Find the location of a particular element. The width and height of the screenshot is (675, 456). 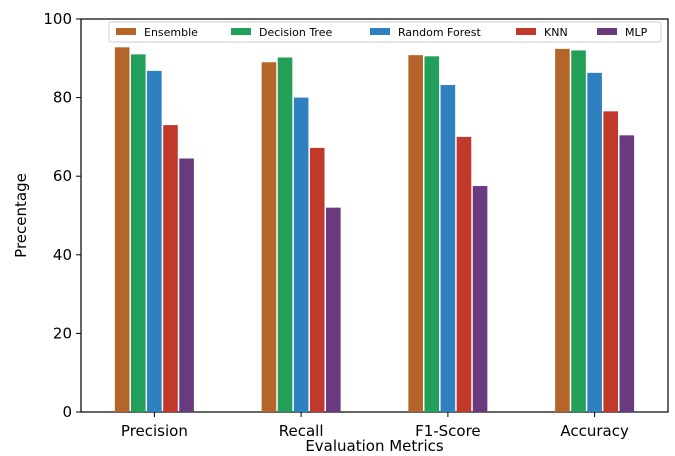

legend-label-knn: KNN is located at coordinates (556, 32).